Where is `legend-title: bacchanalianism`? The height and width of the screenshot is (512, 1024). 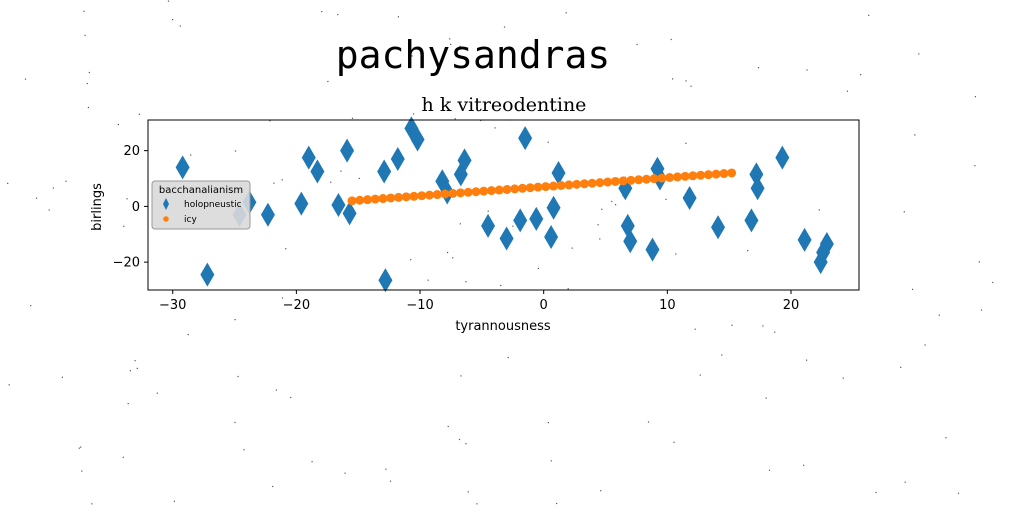 legend-title: bacchanalianism is located at coordinates (201, 190).